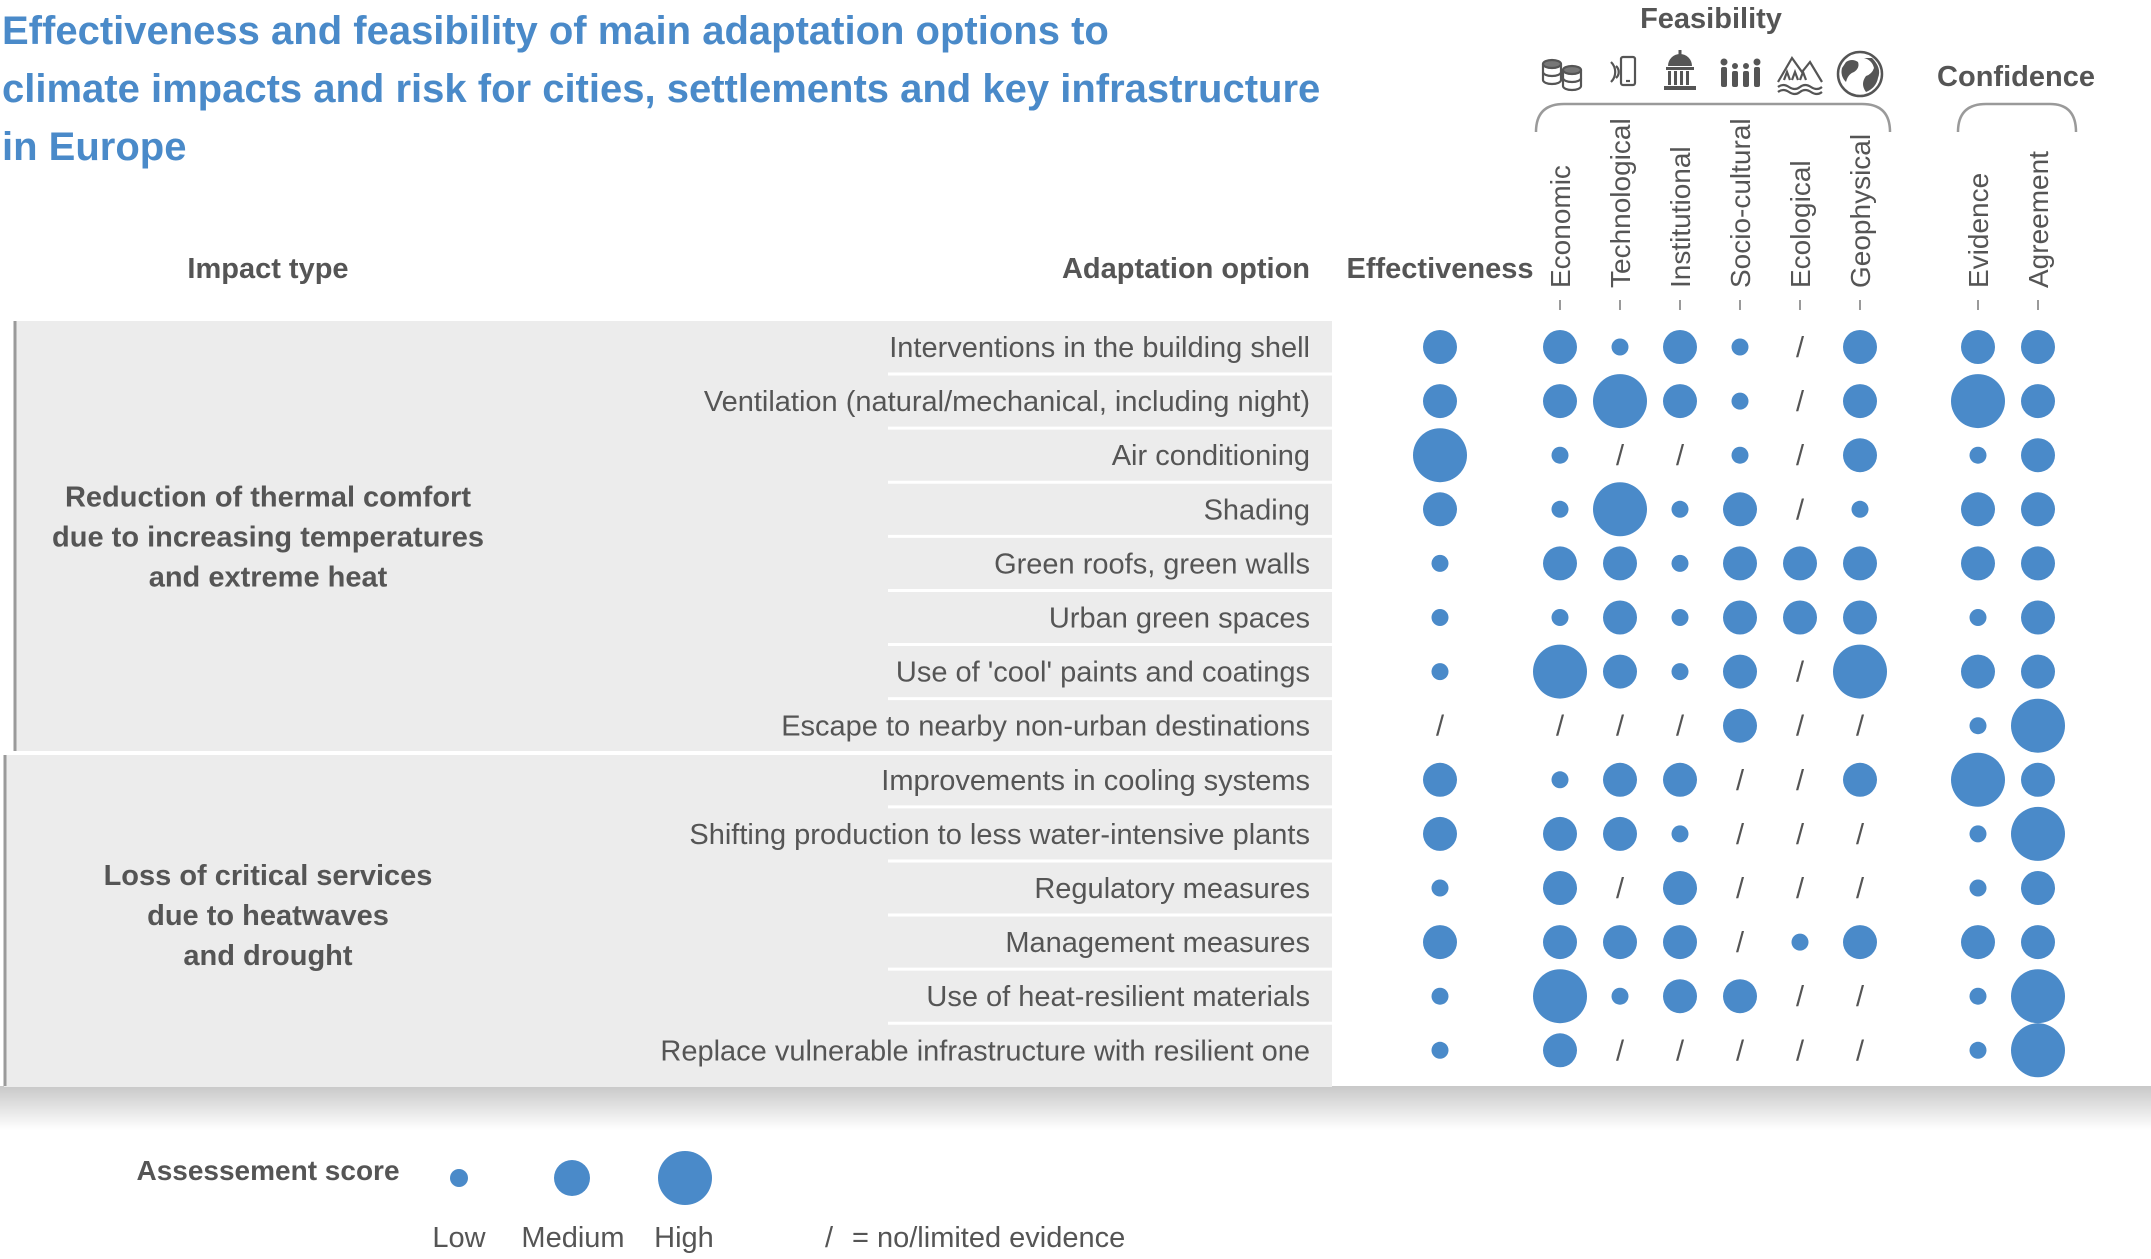 The image size is (2151, 1259). What do you see at coordinates (267, 1170) in the screenshot?
I see `legend-title: Assessement score` at bounding box center [267, 1170].